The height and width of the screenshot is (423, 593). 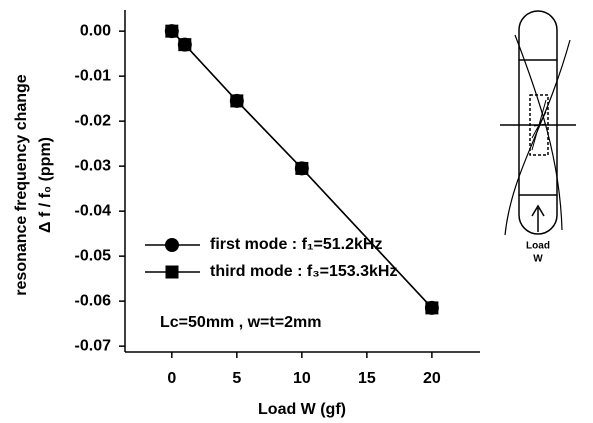 What do you see at coordinates (93, 75) in the screenshot?
I see `y-tick-label: -0.01` at bounding box center [93, 75].